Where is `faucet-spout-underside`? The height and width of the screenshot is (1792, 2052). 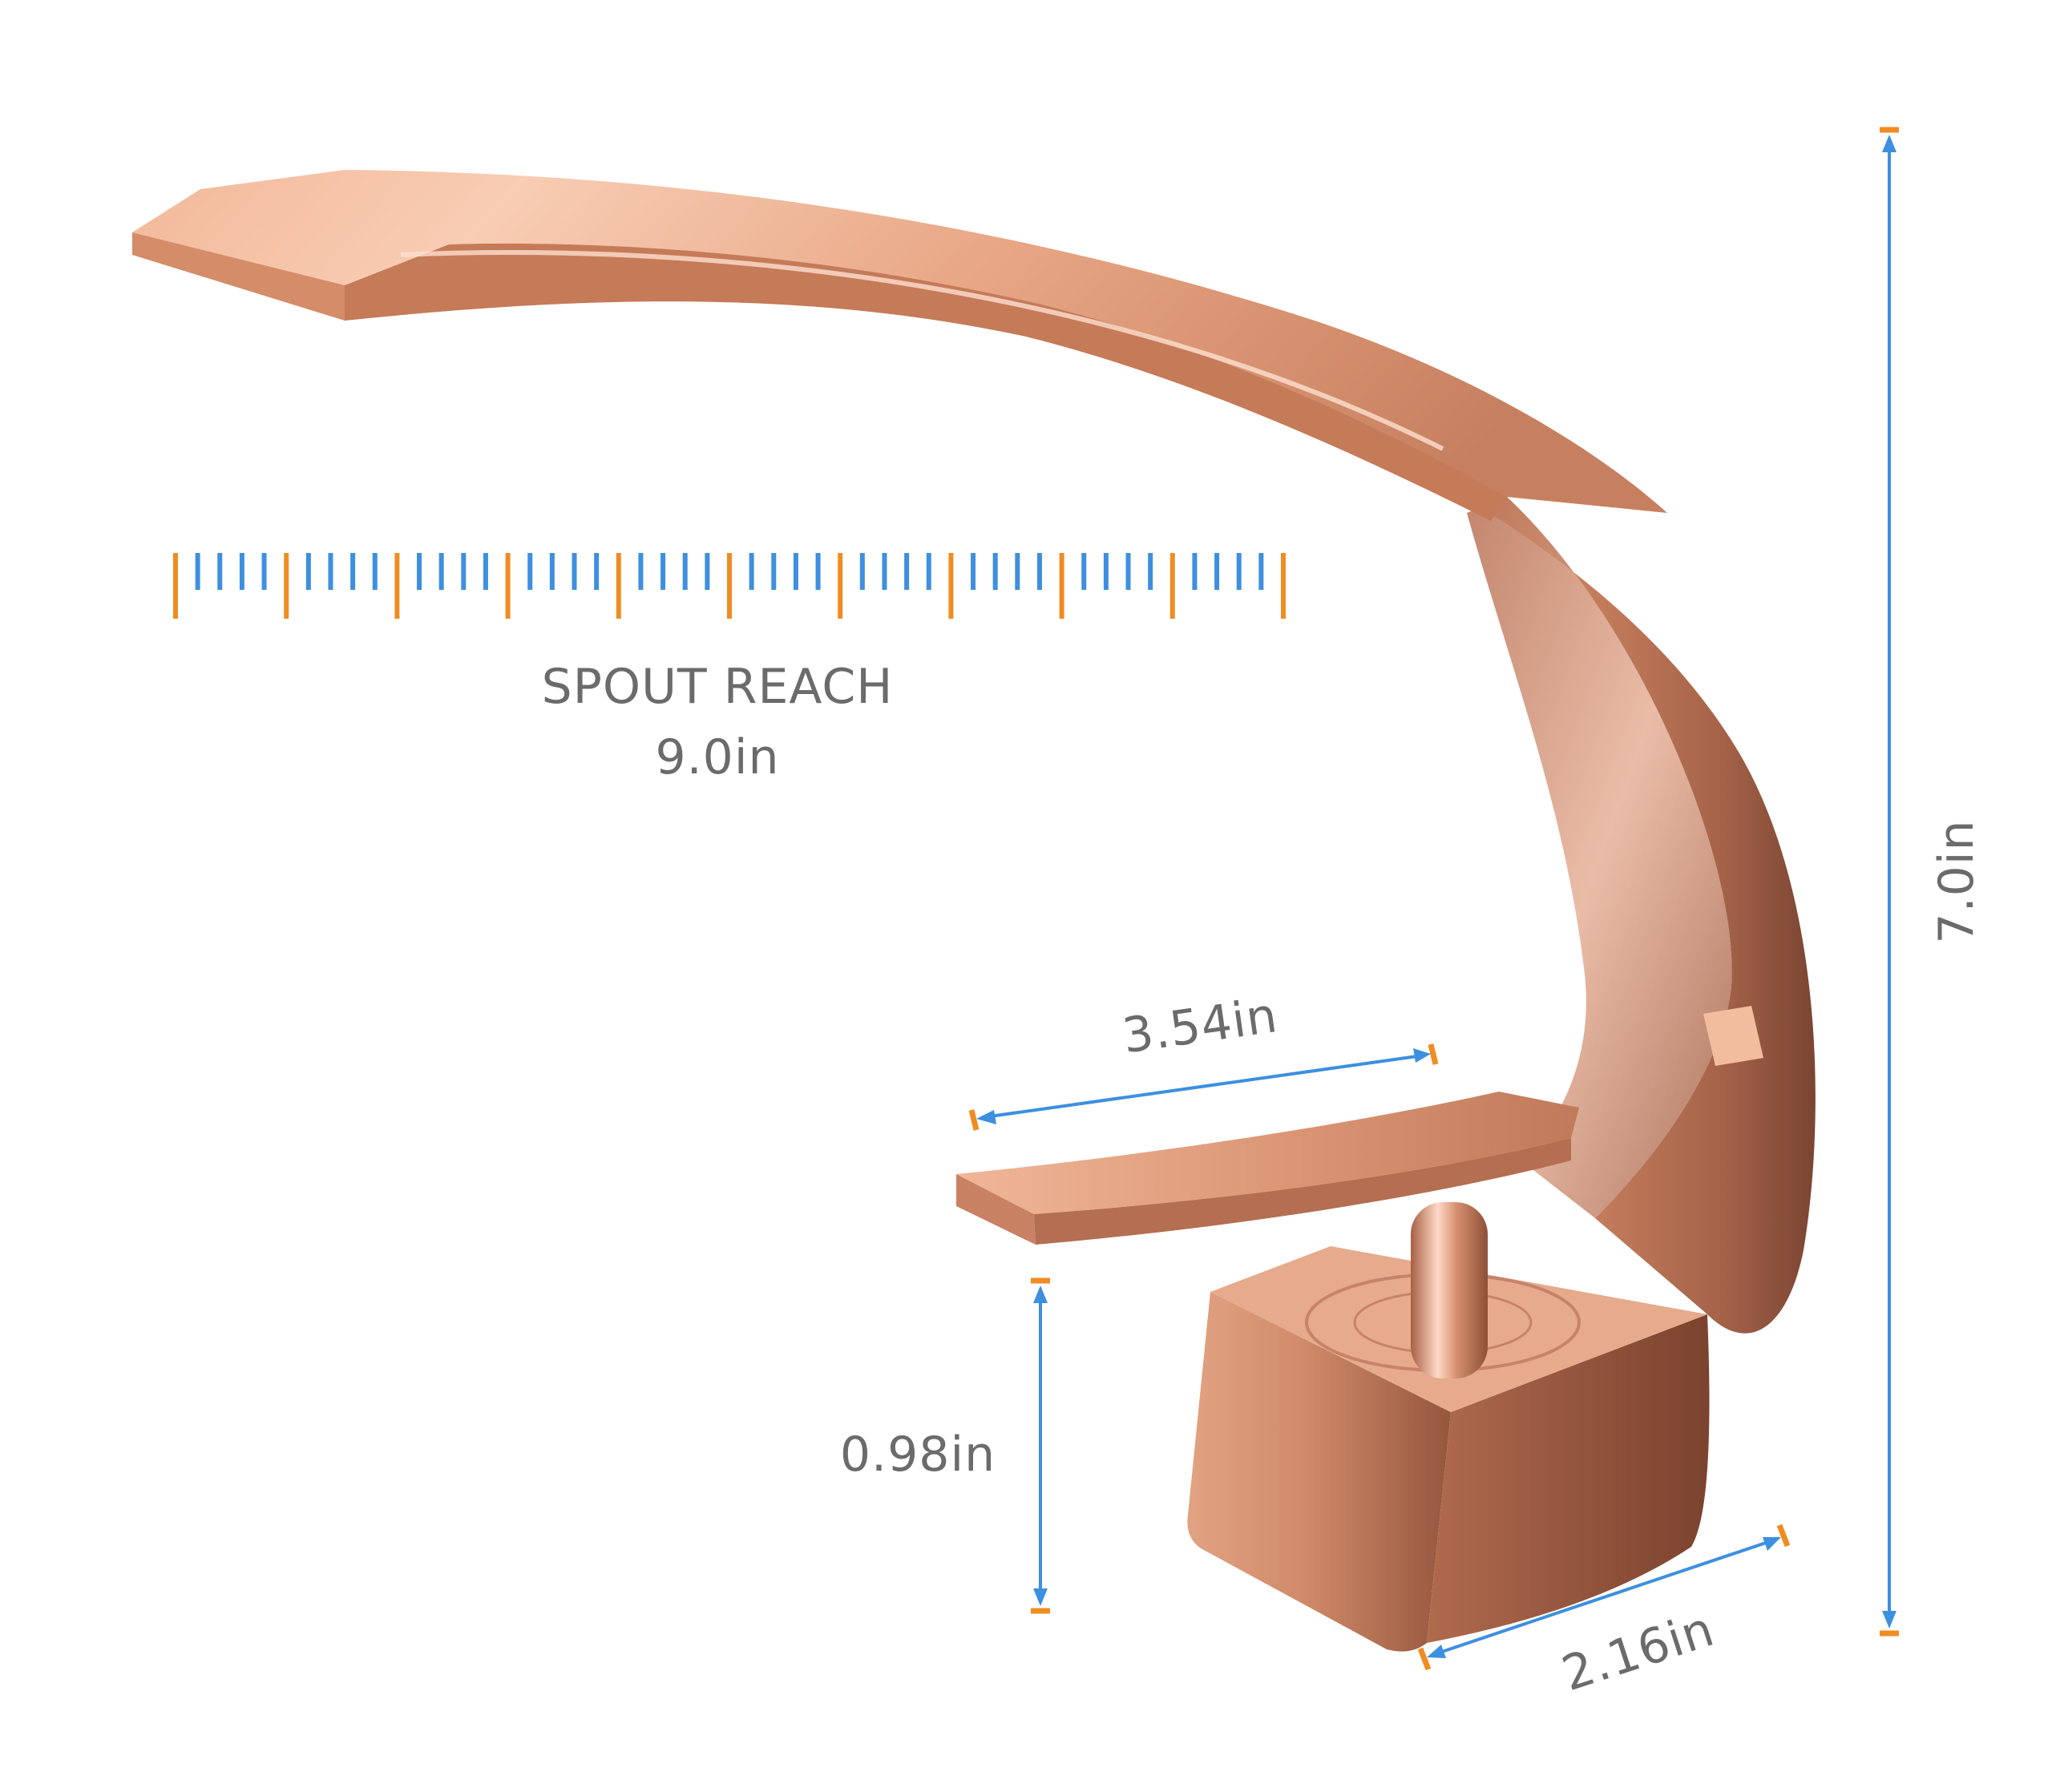
faucet-spout-underside is located at coordinates (926, 382).